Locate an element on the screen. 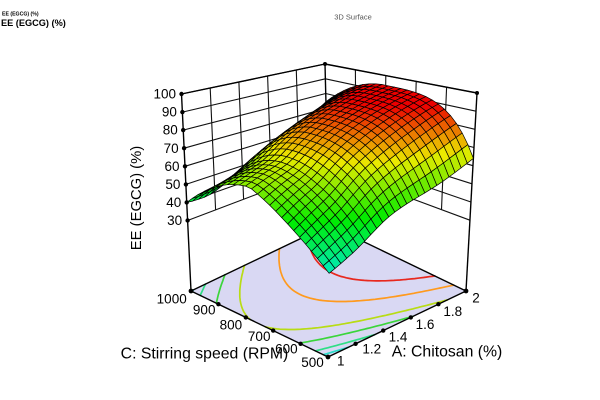  svg-text: 90 is located at coordinates (169, 112).